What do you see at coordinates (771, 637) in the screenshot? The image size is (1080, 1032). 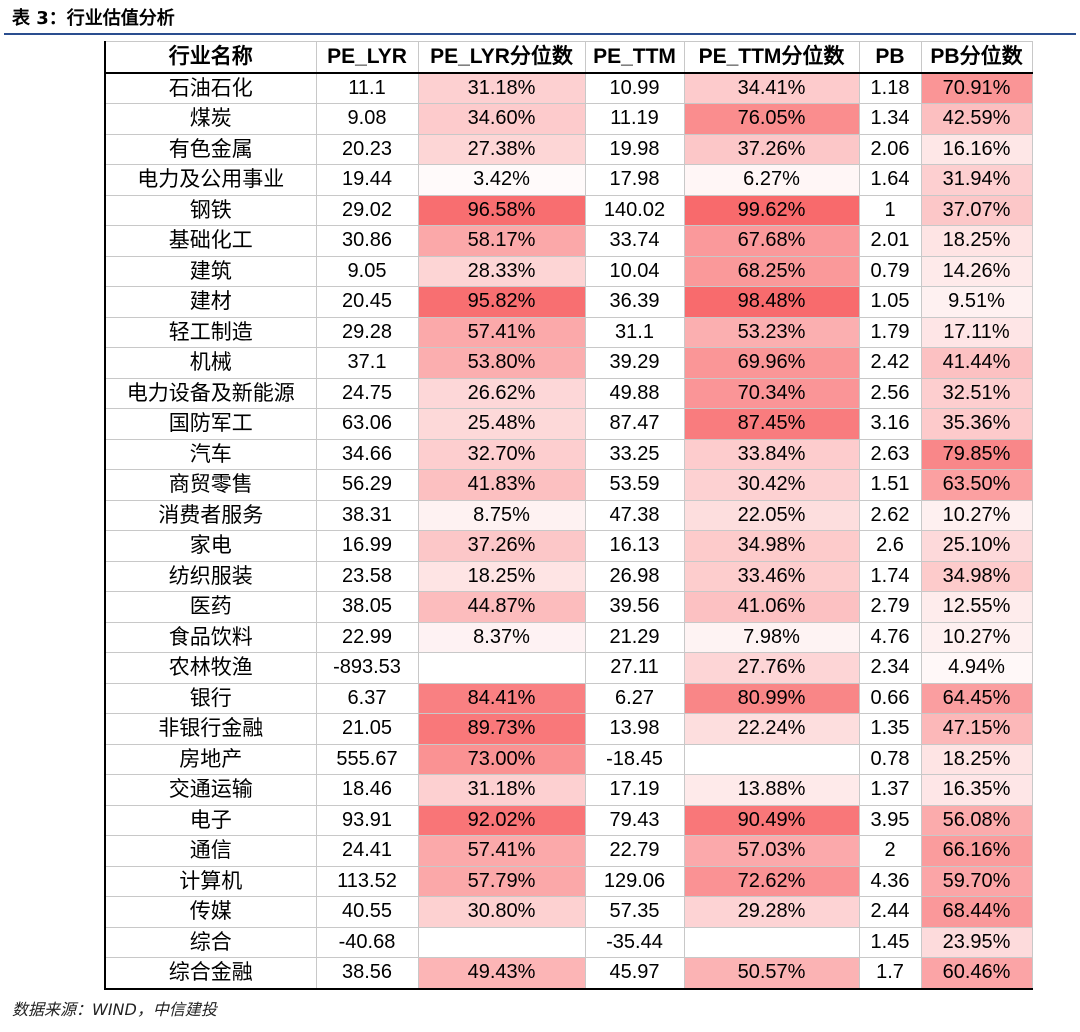 I see `pe-ttm-percentile-cell: 7.98%` at bounding box center [771, 637].